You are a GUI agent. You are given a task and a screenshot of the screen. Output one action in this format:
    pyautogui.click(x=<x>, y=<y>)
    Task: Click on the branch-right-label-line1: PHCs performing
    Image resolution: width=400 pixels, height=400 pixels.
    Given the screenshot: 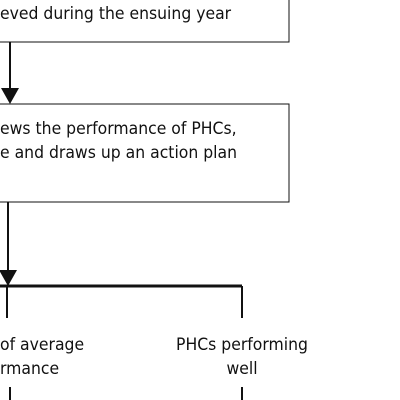 What is the action you would take?
    pyautogui.click(x=242, y=345)
    